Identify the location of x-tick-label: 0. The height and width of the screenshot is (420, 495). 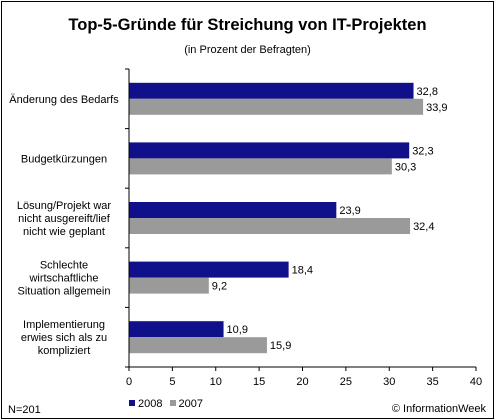
(129, 382).